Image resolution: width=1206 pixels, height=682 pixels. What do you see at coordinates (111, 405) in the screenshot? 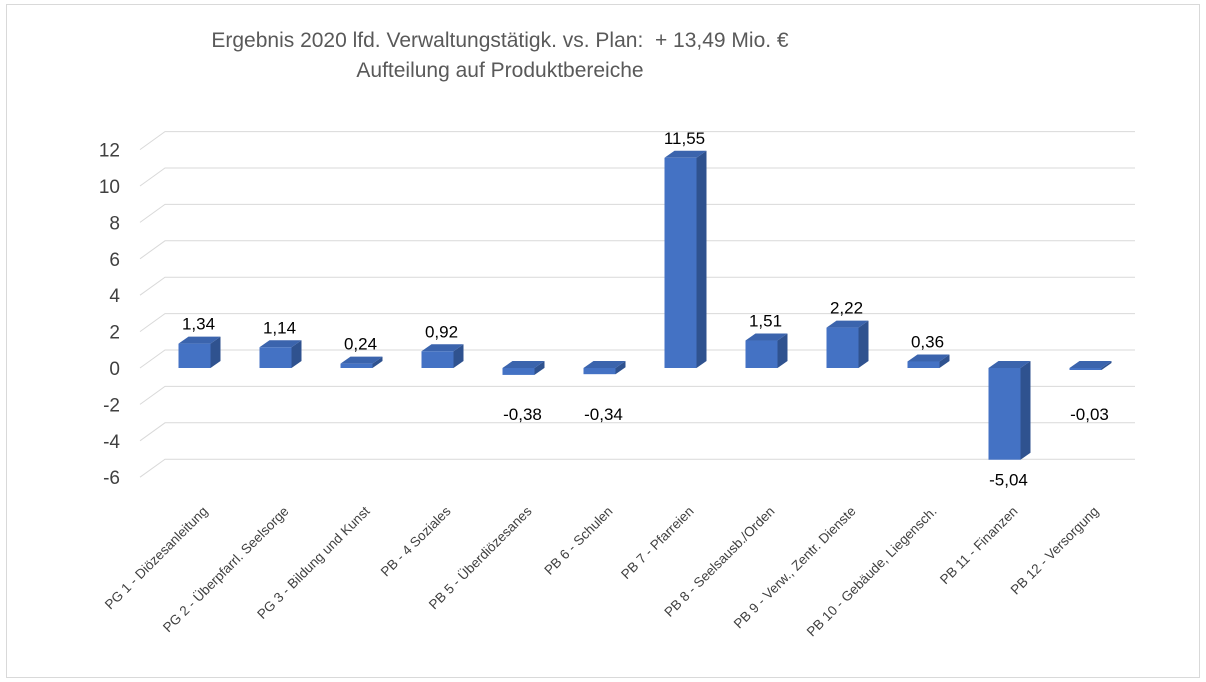
I see `y-tick-label: -2` at bounding box center [111, 405].